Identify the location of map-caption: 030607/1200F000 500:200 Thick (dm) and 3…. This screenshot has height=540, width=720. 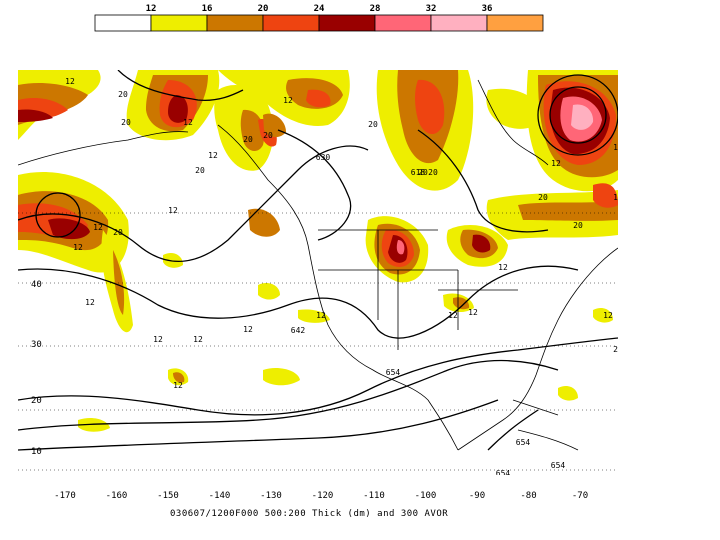
(309, 514).